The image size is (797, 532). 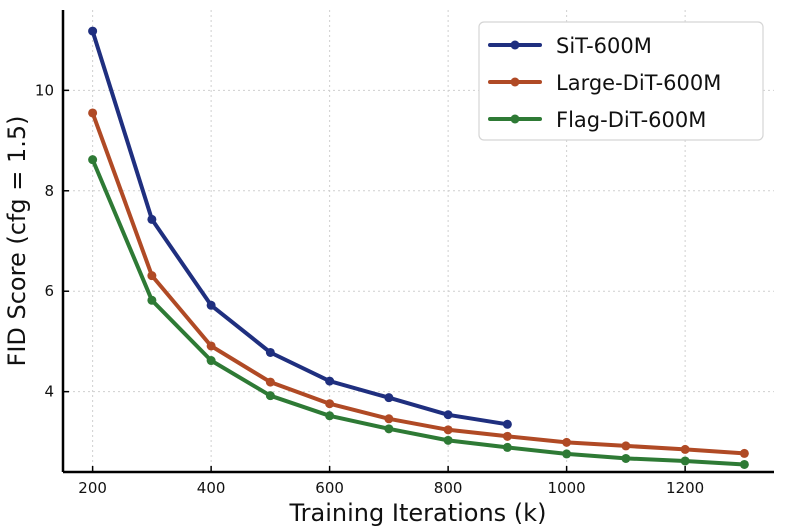 I want to click on y-tick-label: 10, so click(x=44, y=90).